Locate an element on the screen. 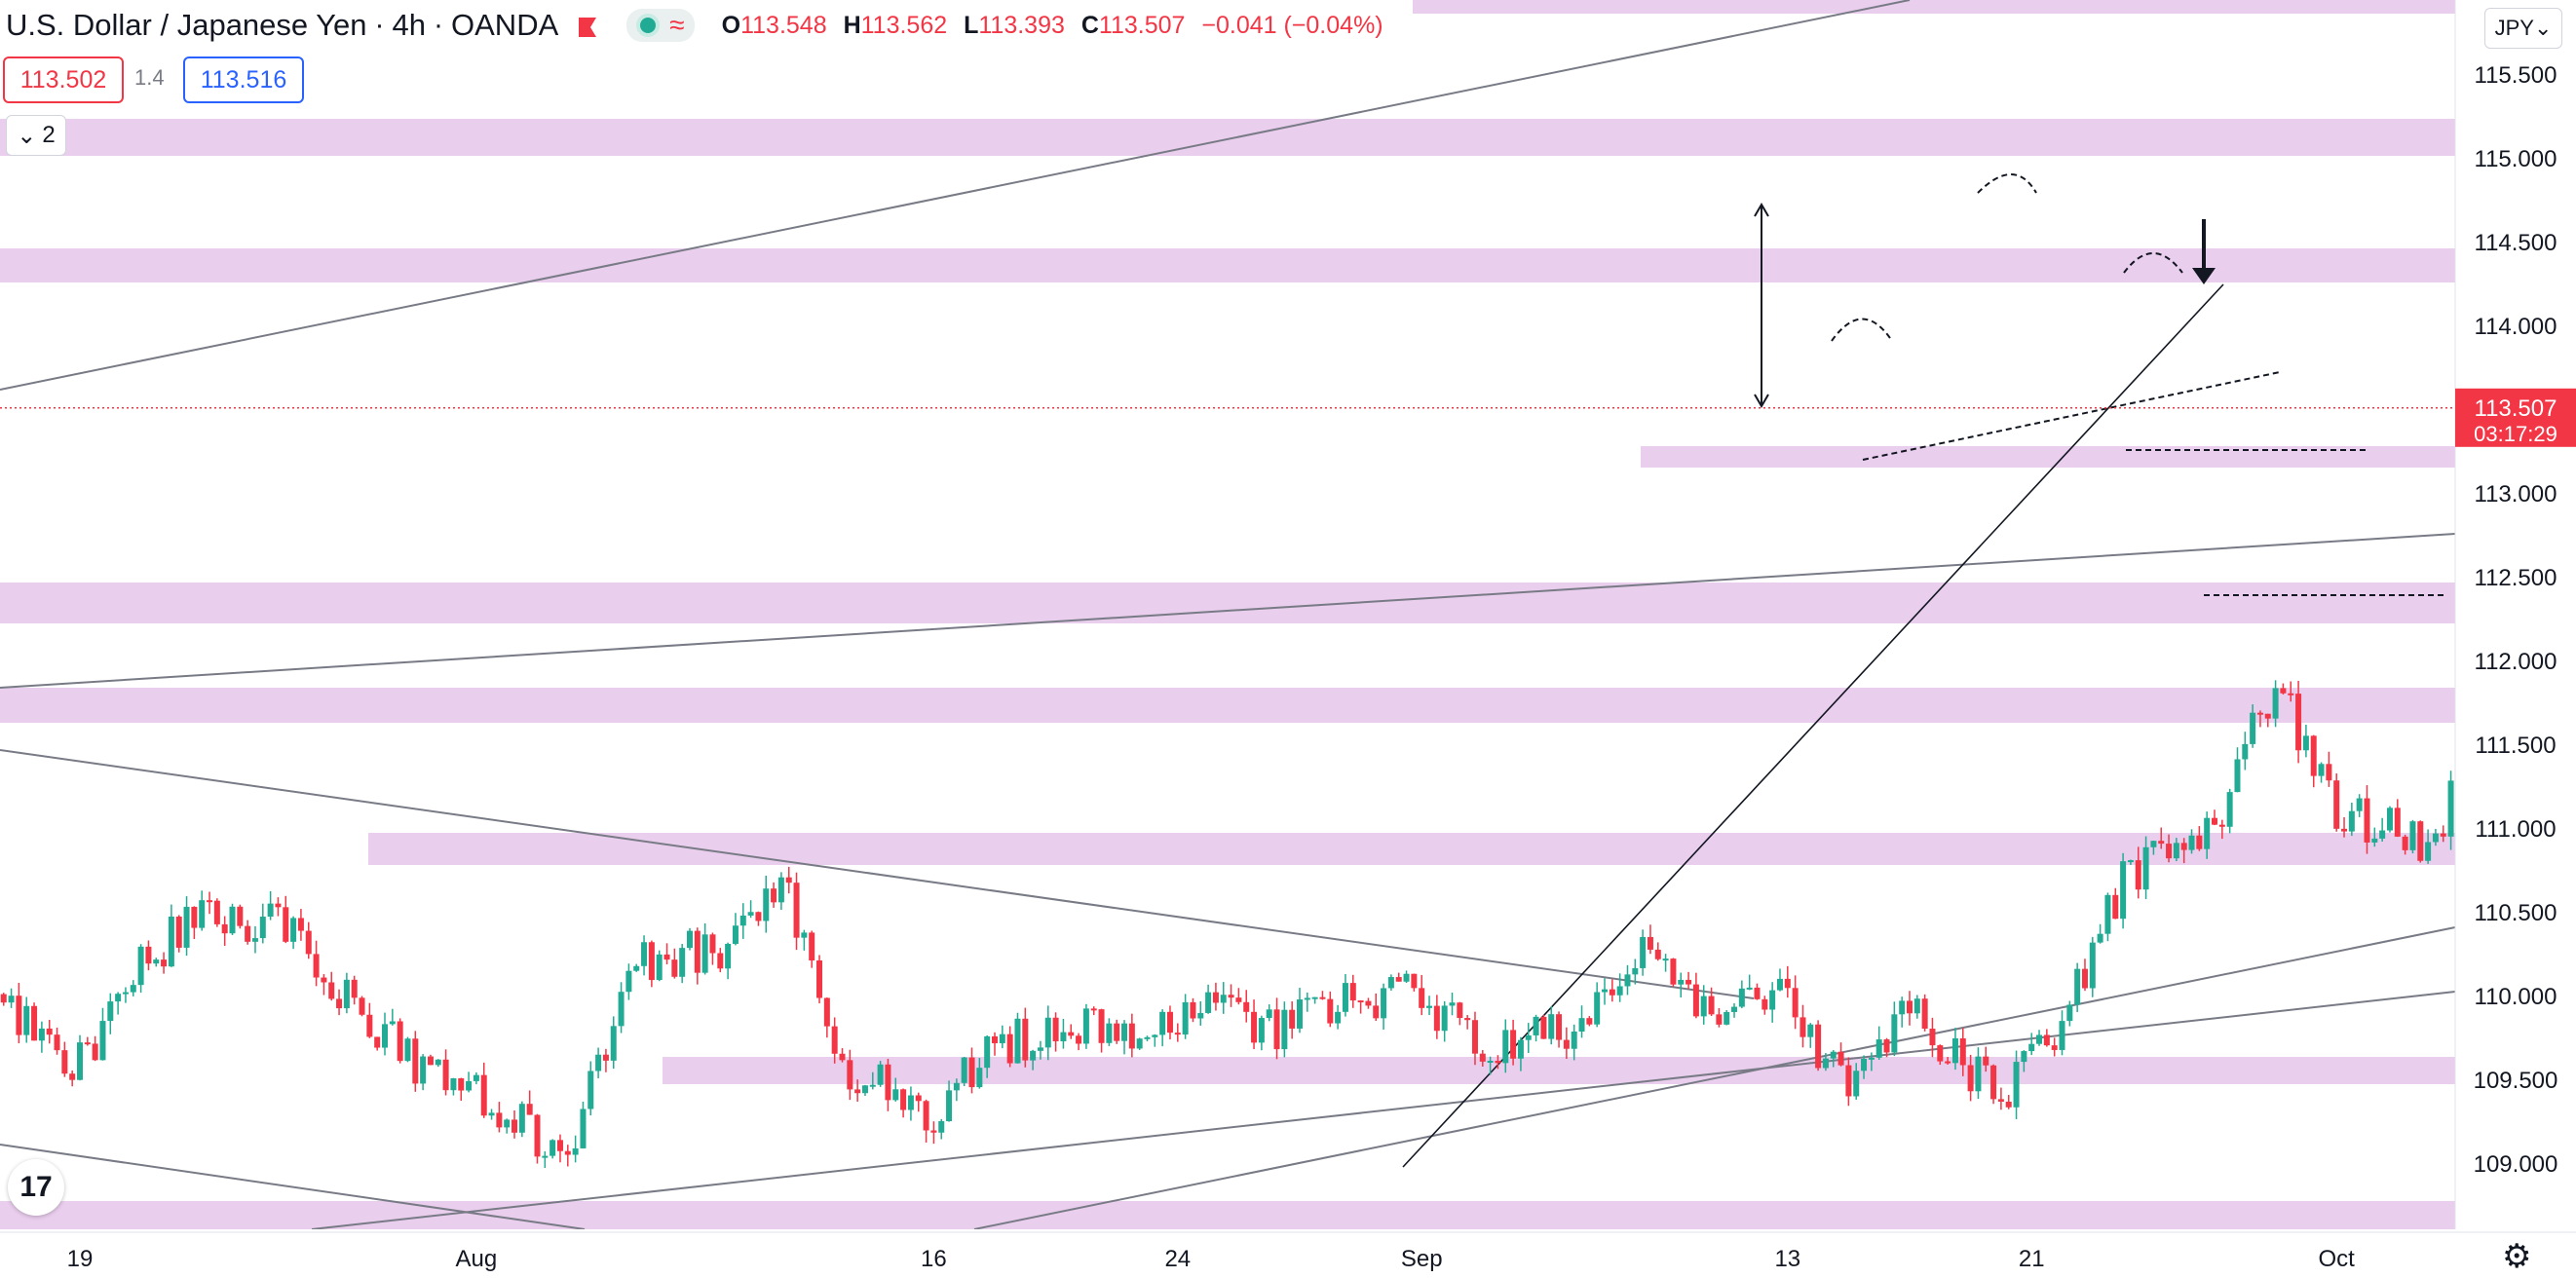  head-shoulders-arc is located at coordinates (2007, 183).